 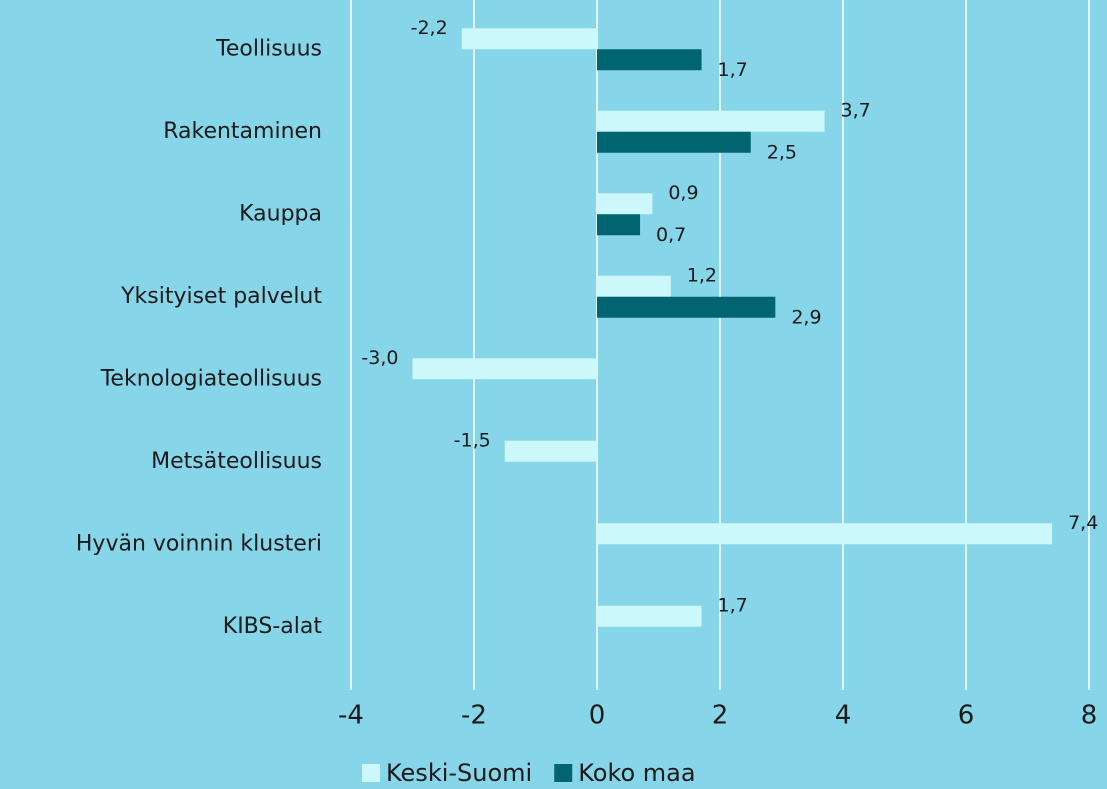 What do you see at coordinates (683, 193) in the screenshot?
I see `value-label: 0,9` at bounding box center [683, 193].